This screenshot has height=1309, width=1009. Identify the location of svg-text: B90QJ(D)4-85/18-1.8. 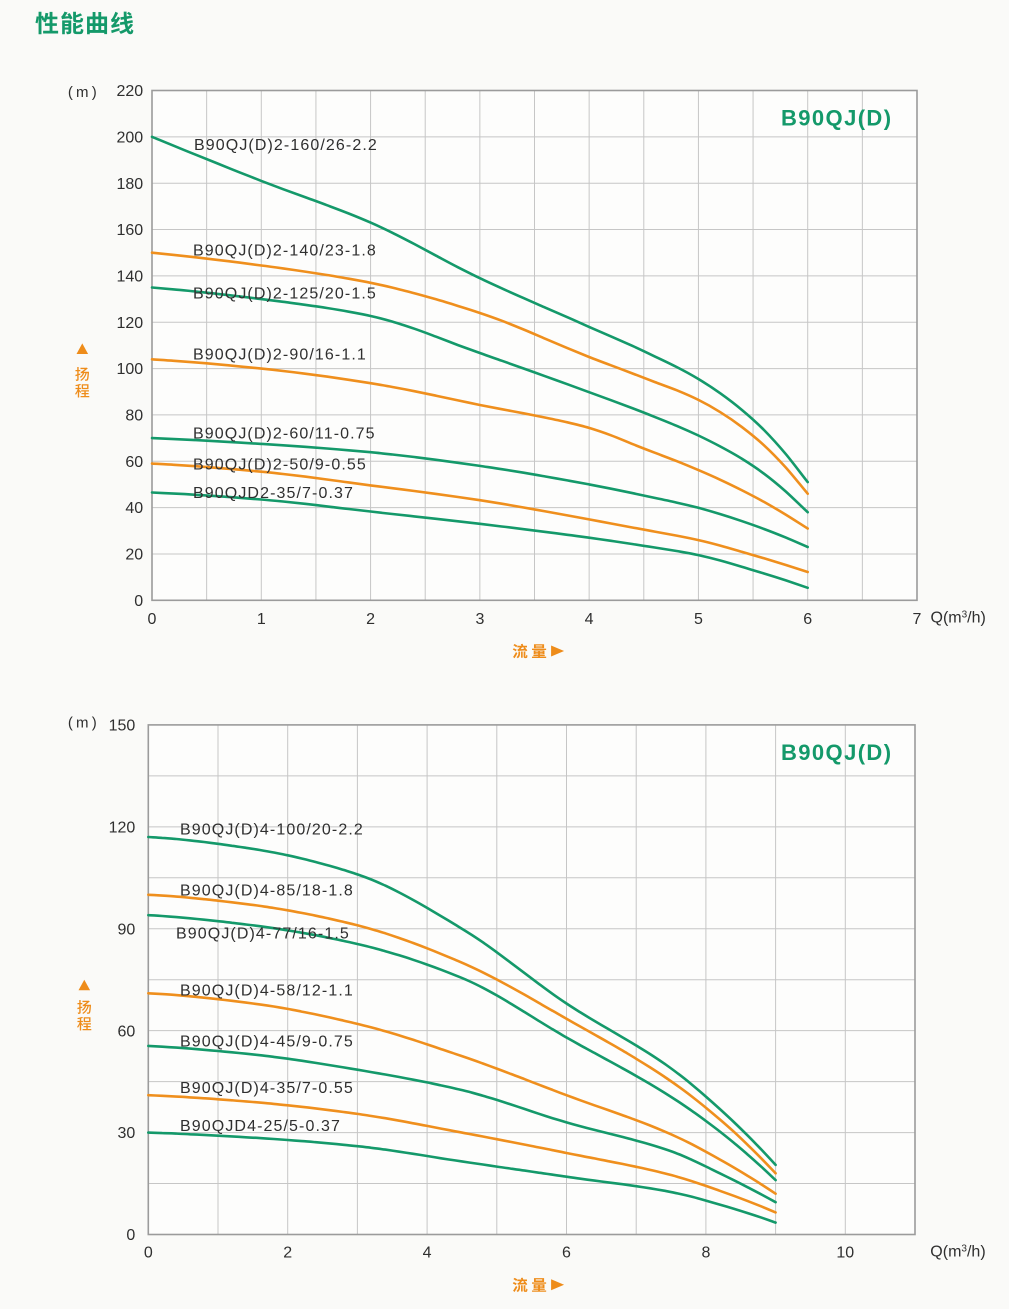
(267, 891).